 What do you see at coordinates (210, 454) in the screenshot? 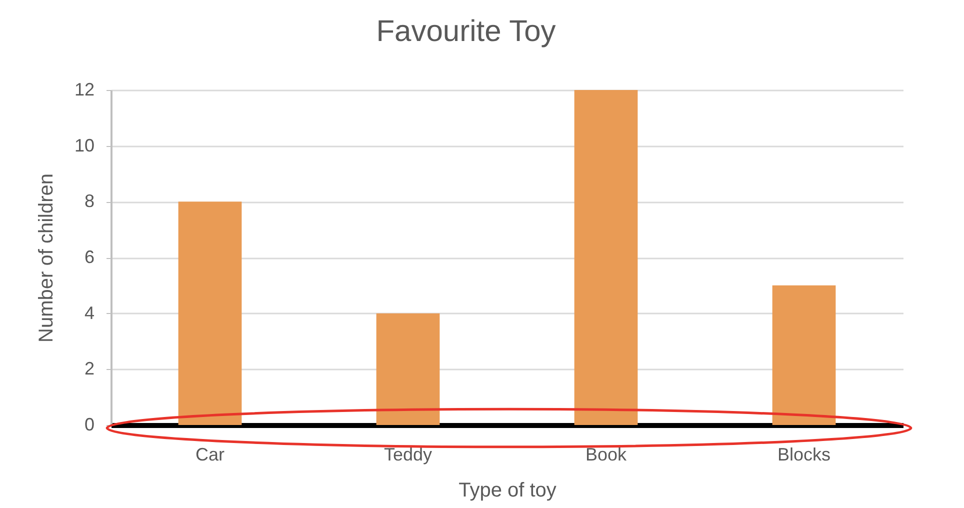
I see `x-tick-label: Car` at bounding box center [210, 454].